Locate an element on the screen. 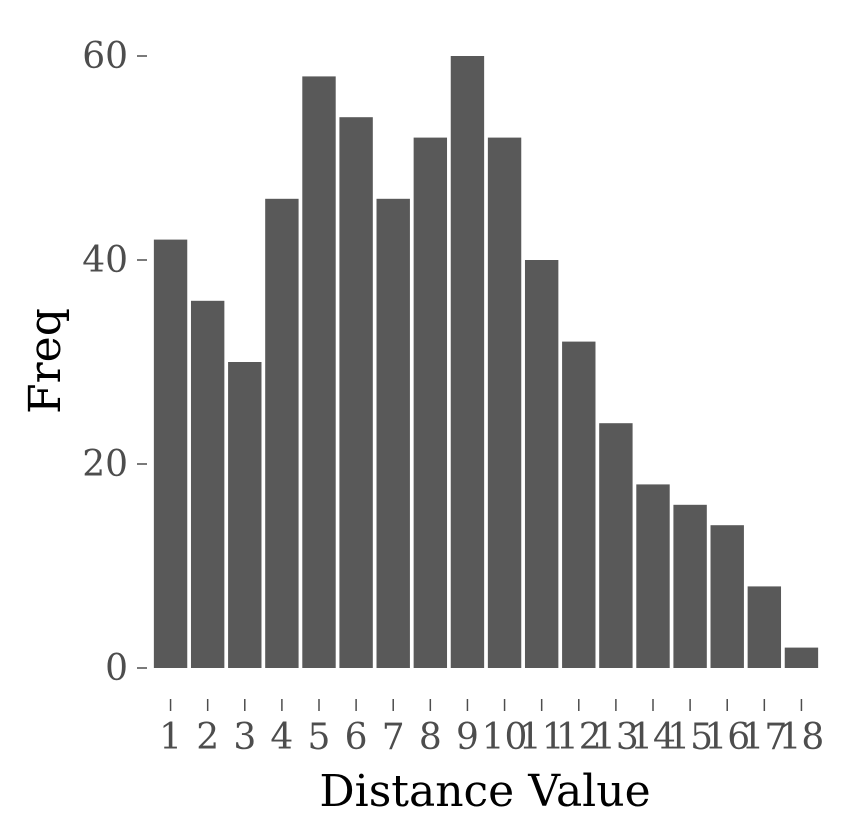  x-tick-label: 5 is located at coordinates (319, 737).